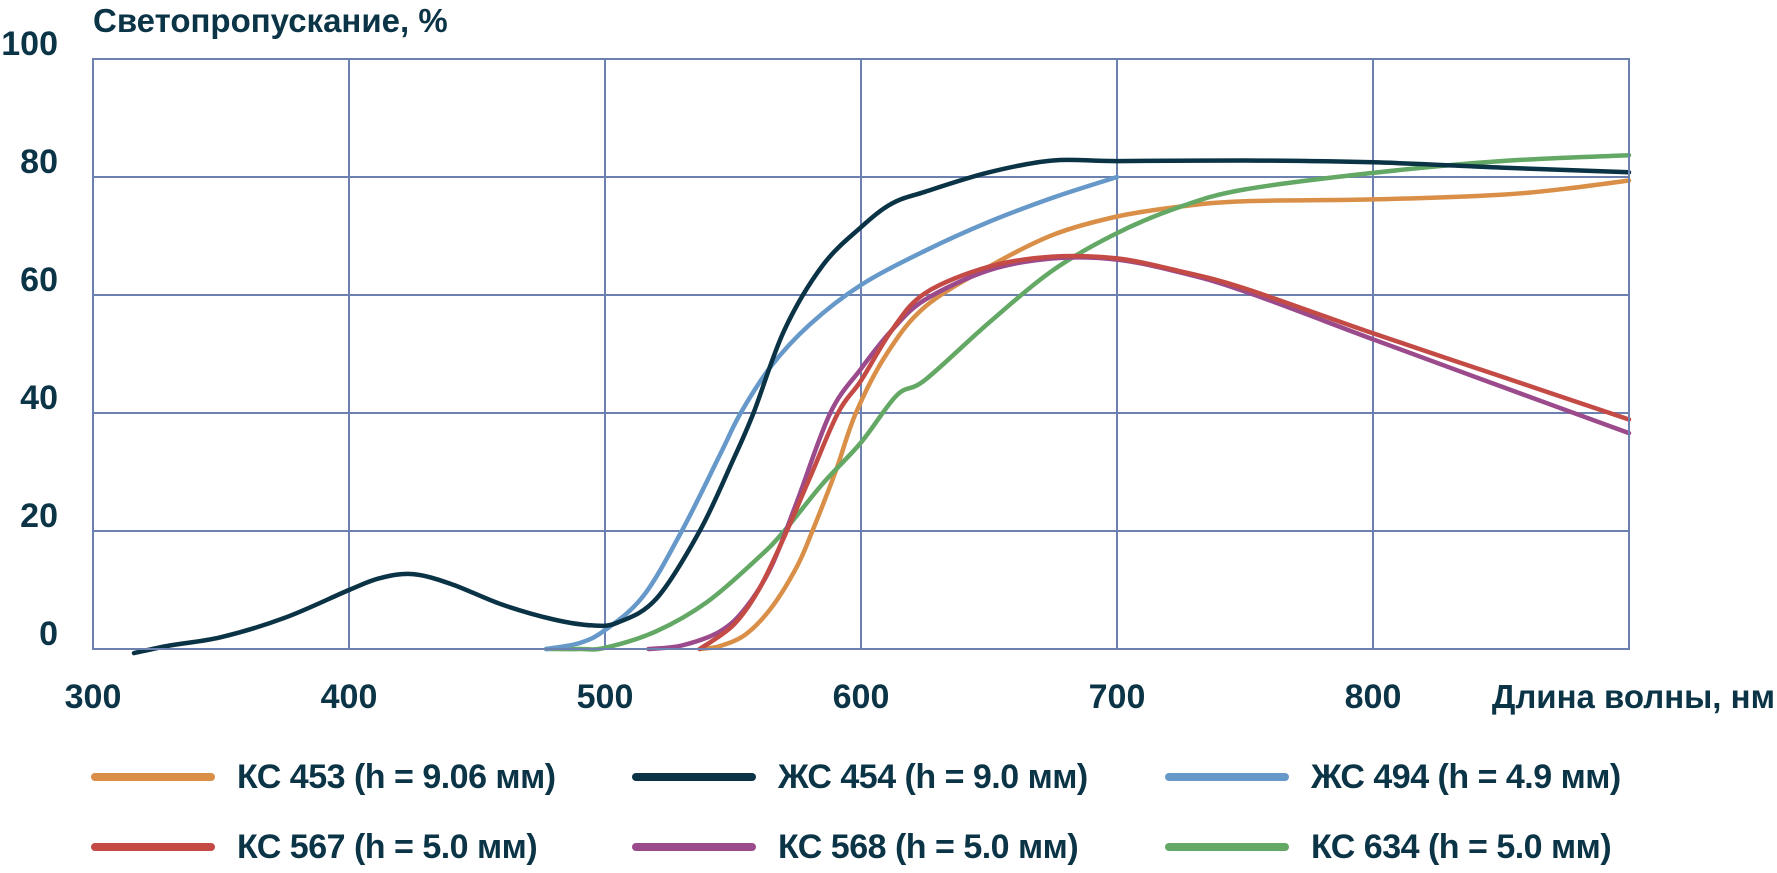 Image resolution: width=1777 pixels, height=873 pixels. What do you see at coordinates (605, 697) in the screenshot?
I see `x-tick-label: 500` at bounding box center [605, 697].